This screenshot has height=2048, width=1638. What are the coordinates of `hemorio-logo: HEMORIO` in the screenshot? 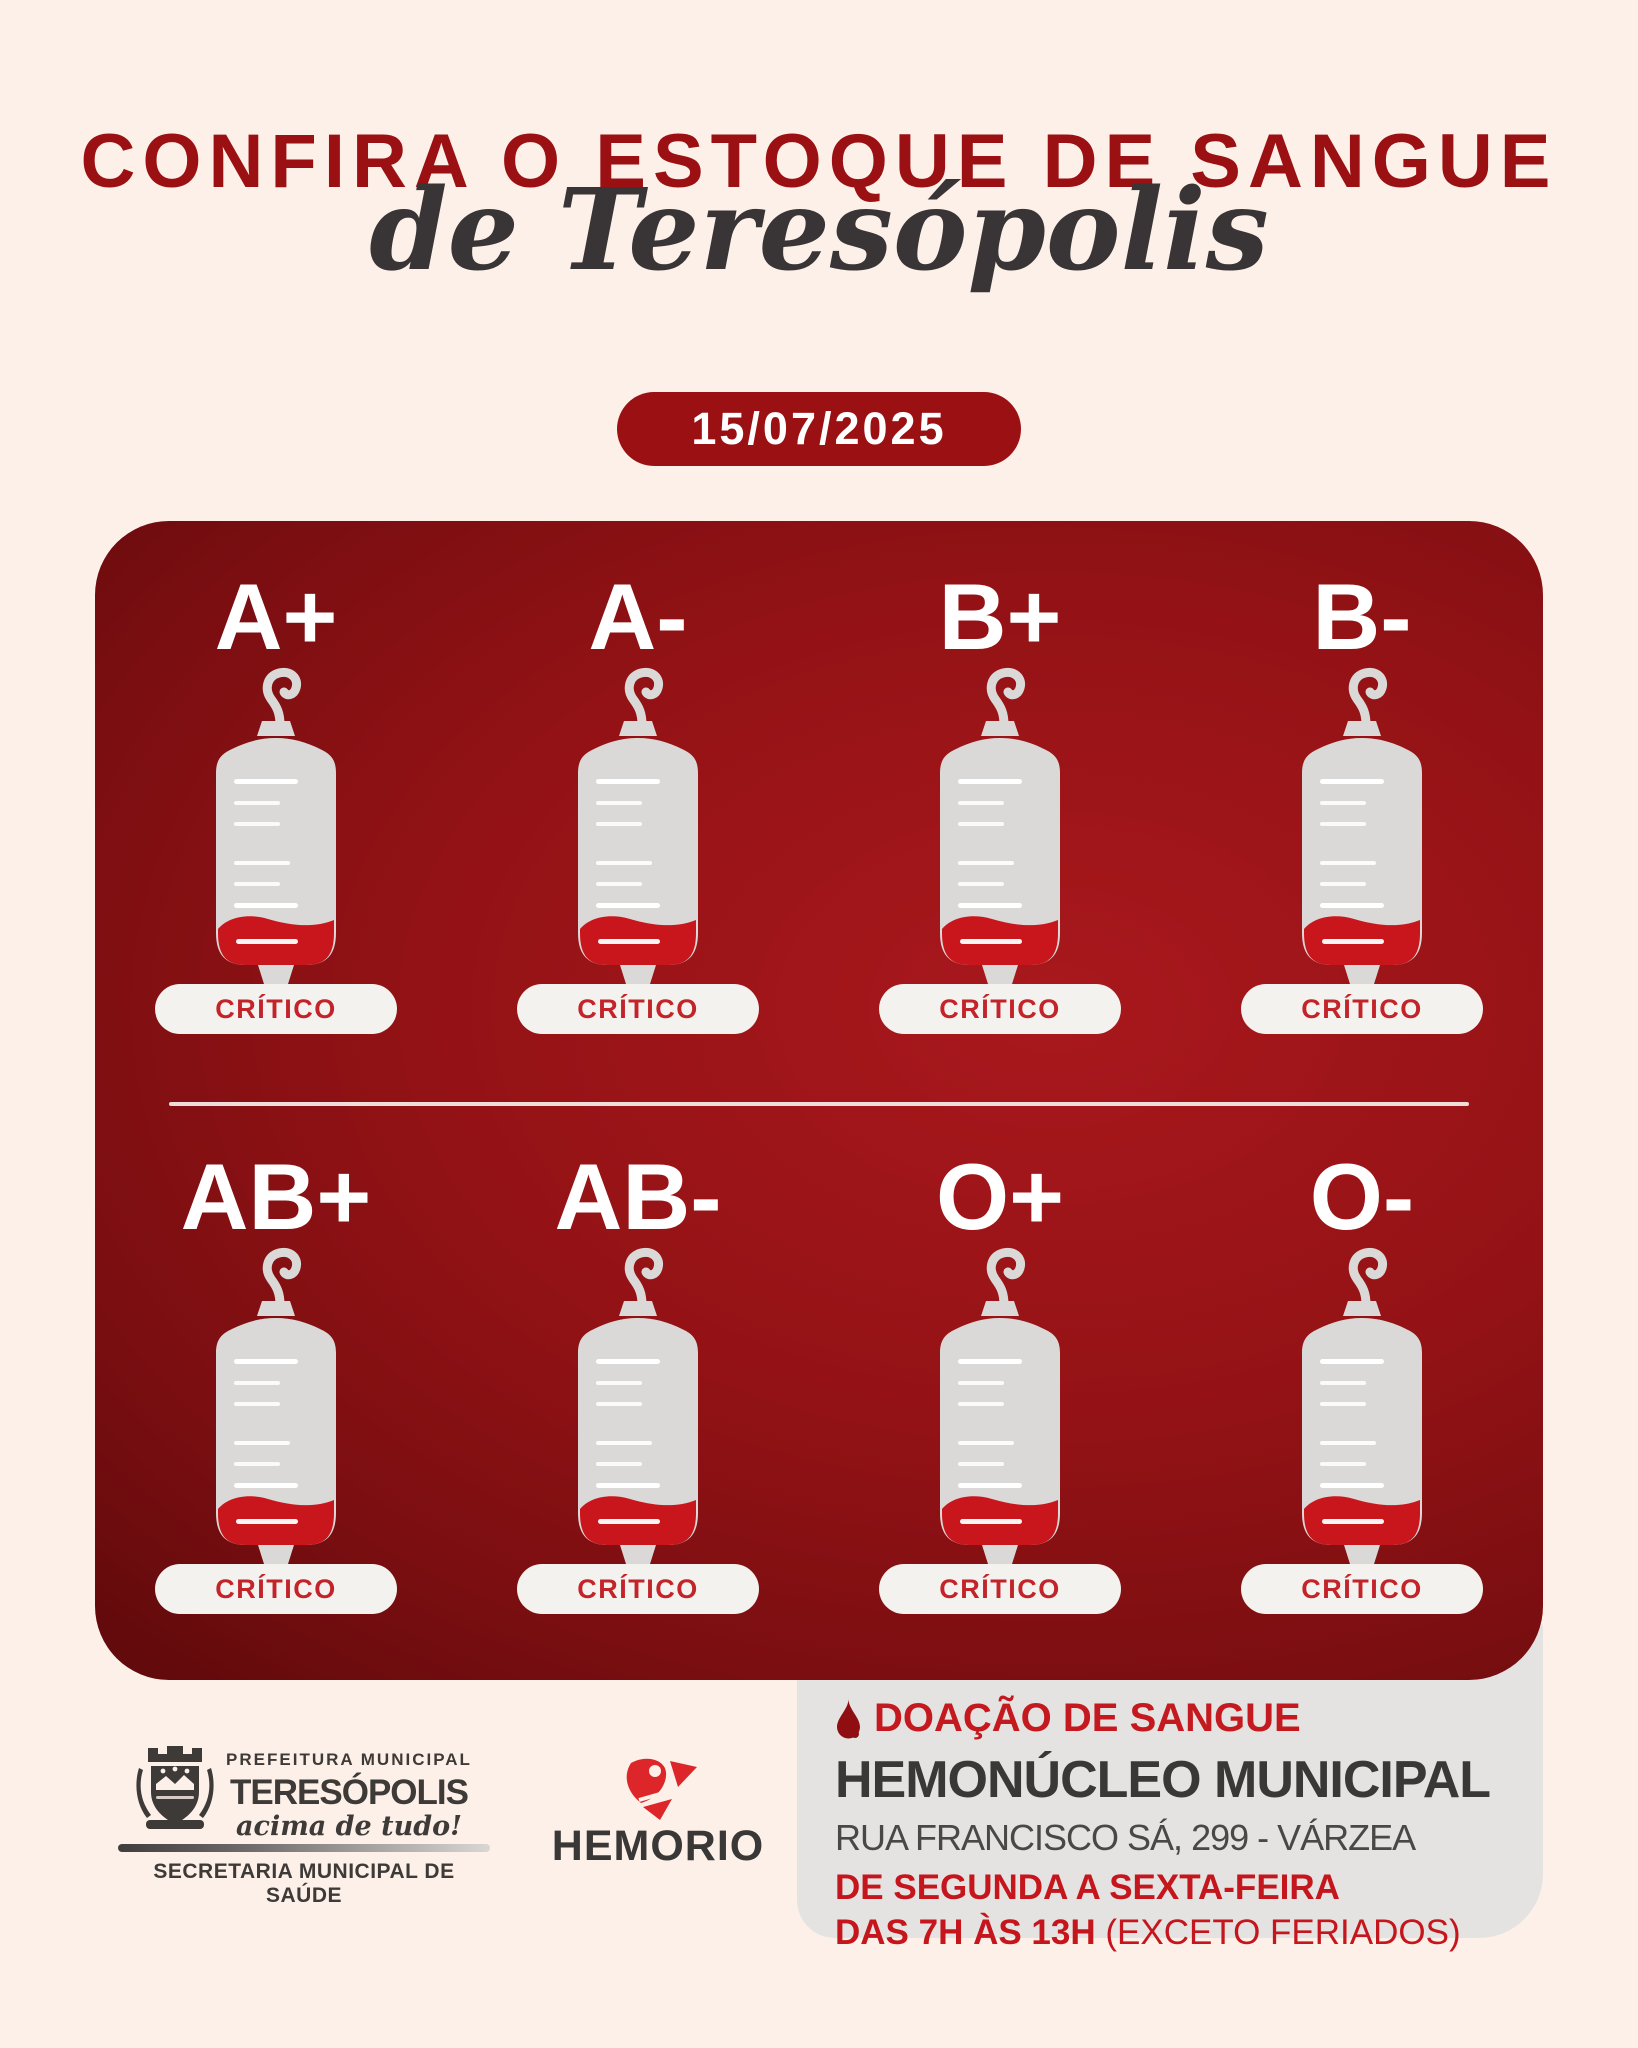 It's located at (658, 1813).